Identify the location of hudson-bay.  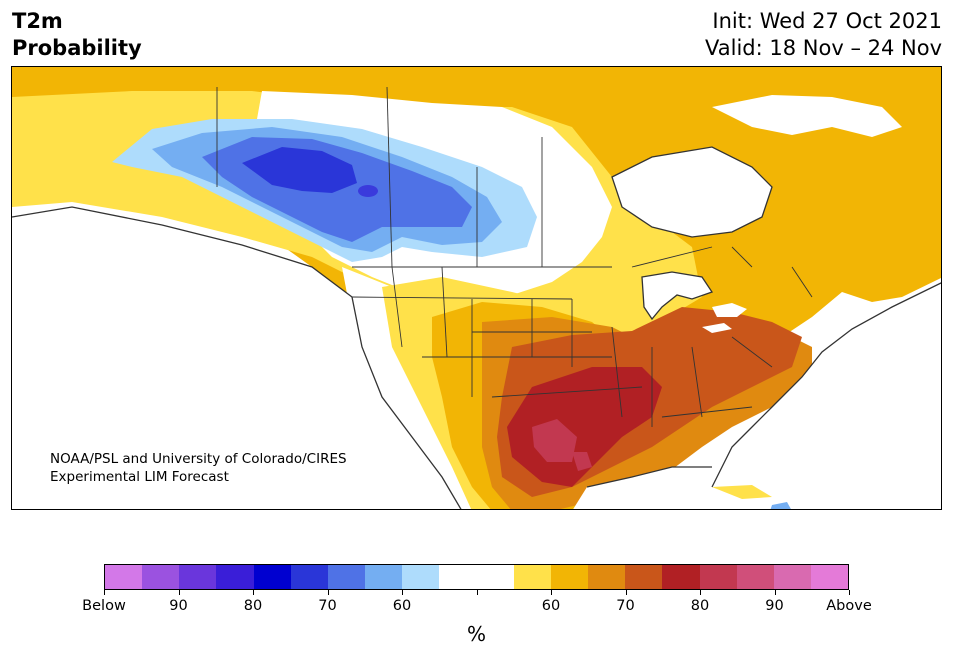
(692, 192).